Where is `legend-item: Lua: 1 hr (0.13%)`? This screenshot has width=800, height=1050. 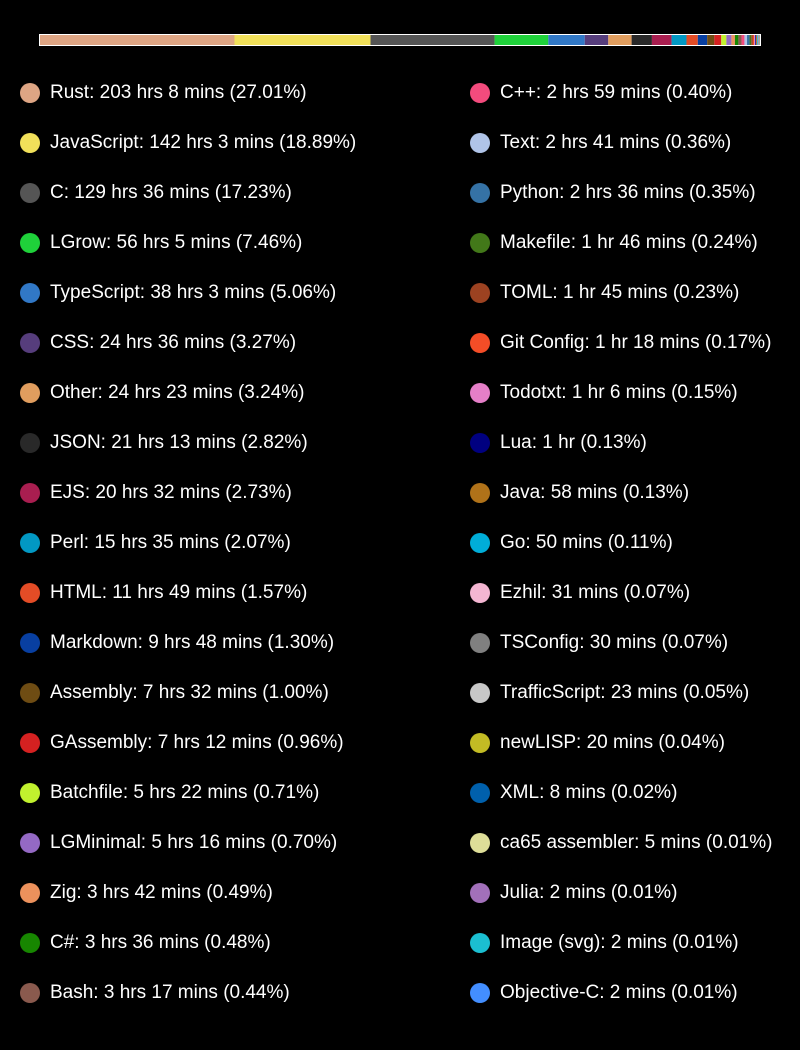
legend-item: Lua: 1 hr (0.13%) is located at coordinates (621, 455).